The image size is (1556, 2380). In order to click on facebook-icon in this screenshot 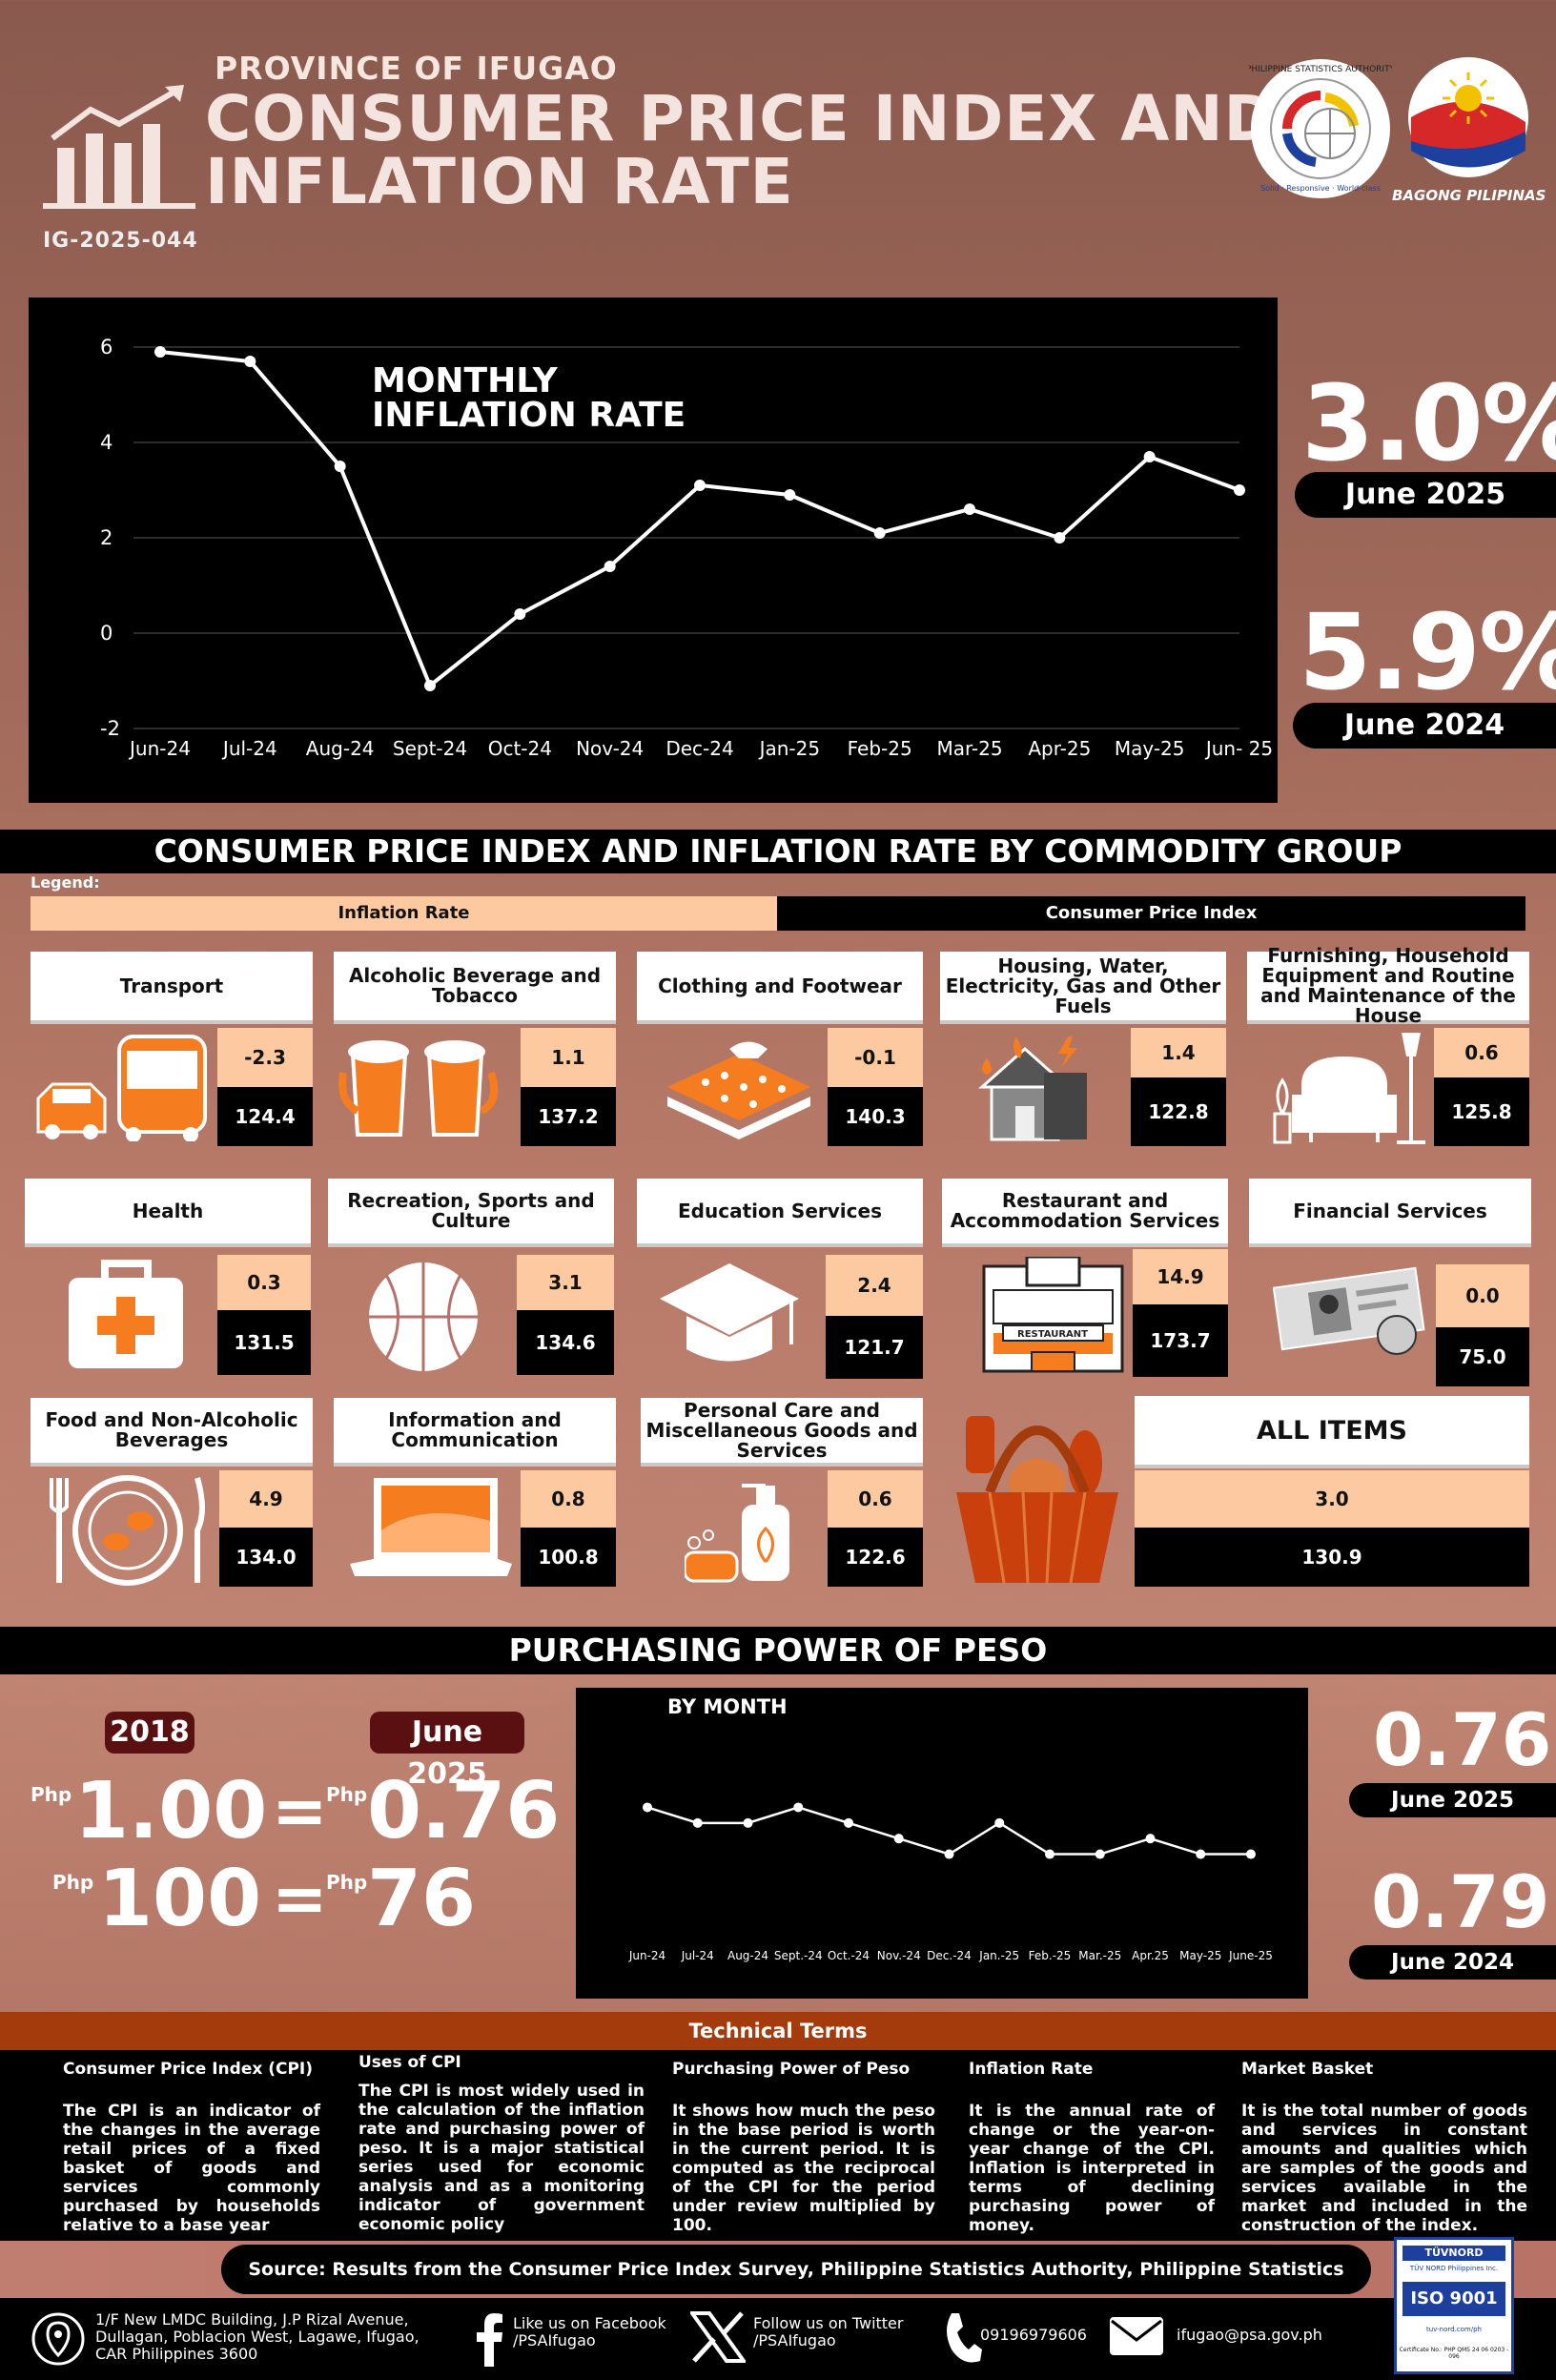, I will do `click(489, 2339)`.